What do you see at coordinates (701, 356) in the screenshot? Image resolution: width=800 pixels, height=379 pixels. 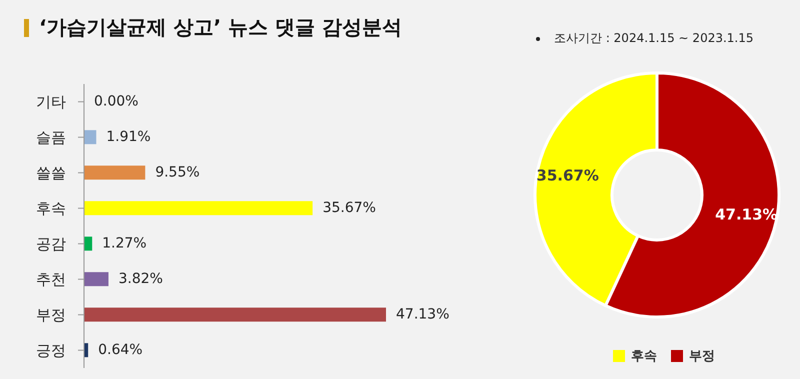 I see `legend-label: 부정` at bounding box center [701, 356].